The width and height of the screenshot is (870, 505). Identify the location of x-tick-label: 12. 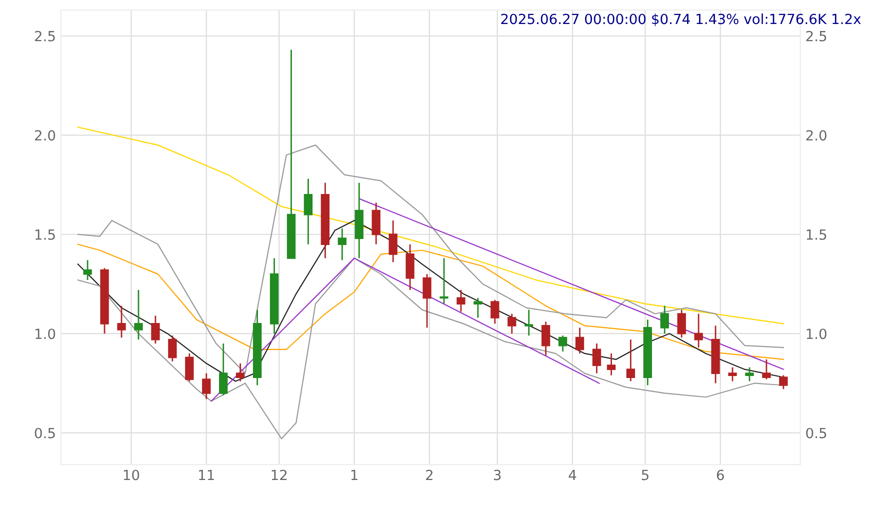
(279, 475).